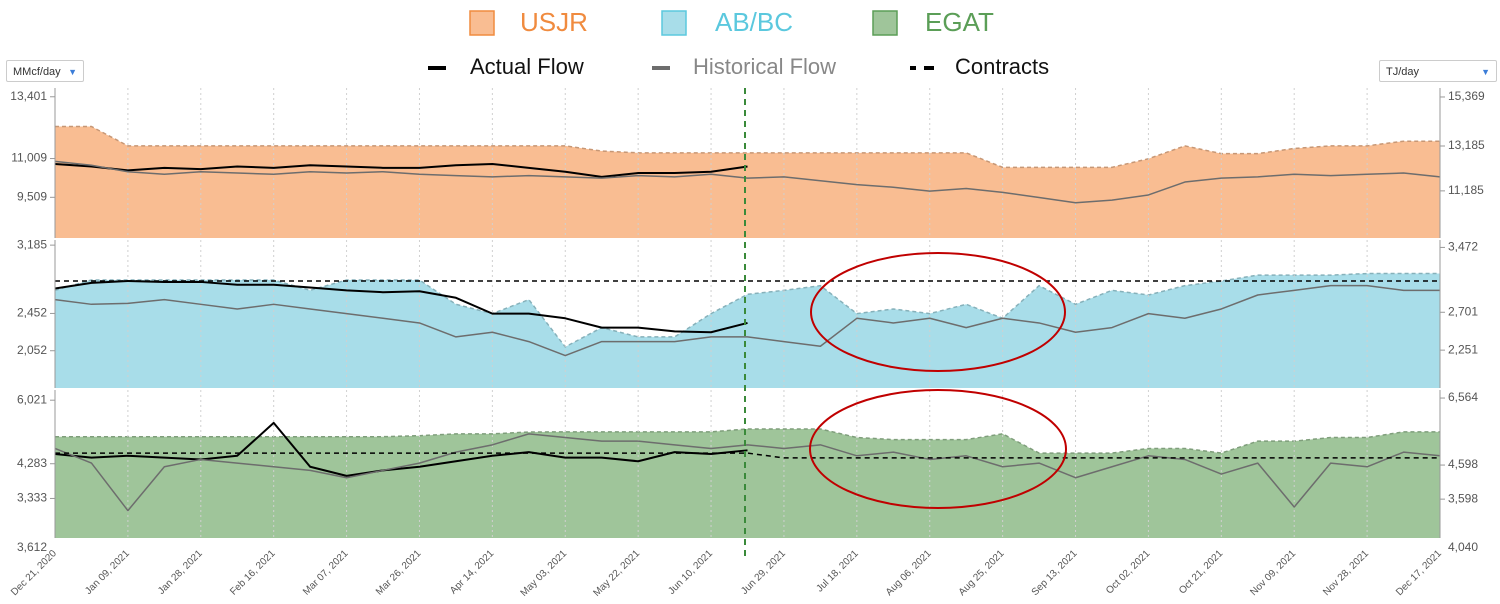 Image resolution: width=1500 pixels, height=604 pixels. What do you see at coordinates (32, 313) in the screenshot?
I see `y-tick-label: 2,452` at bounding box center [32, 313].